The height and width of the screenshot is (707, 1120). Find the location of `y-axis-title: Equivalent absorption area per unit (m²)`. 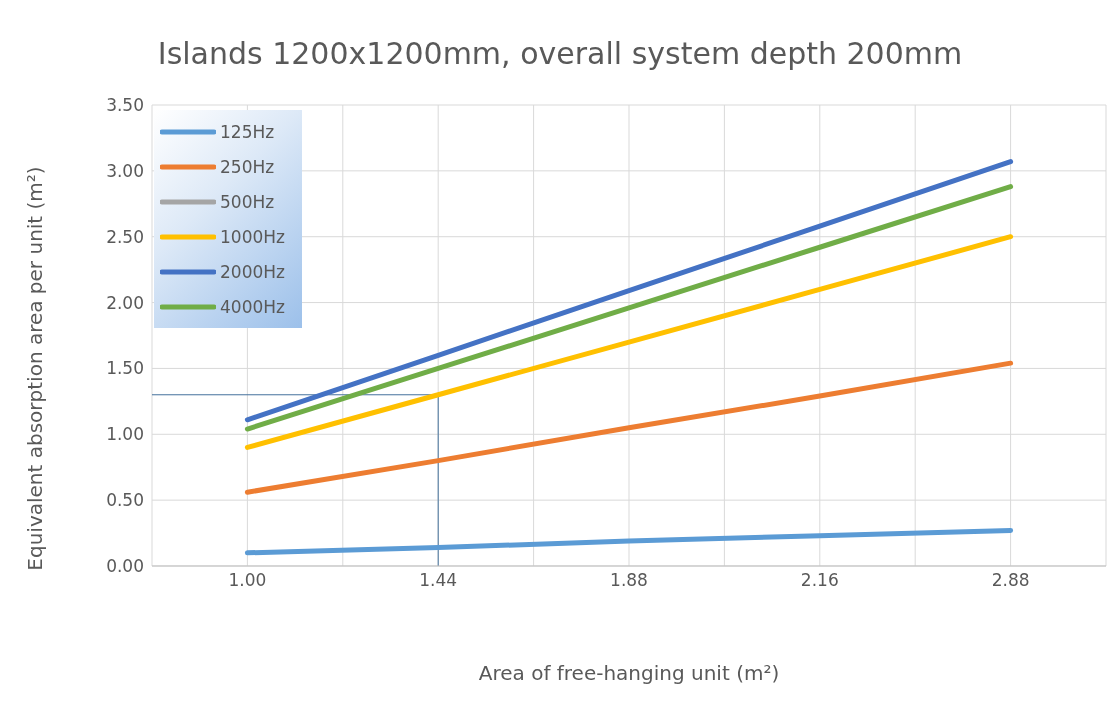

y-axis-title: Equivalent absorption area per unit (m²) is located at coordinates (35, 368).